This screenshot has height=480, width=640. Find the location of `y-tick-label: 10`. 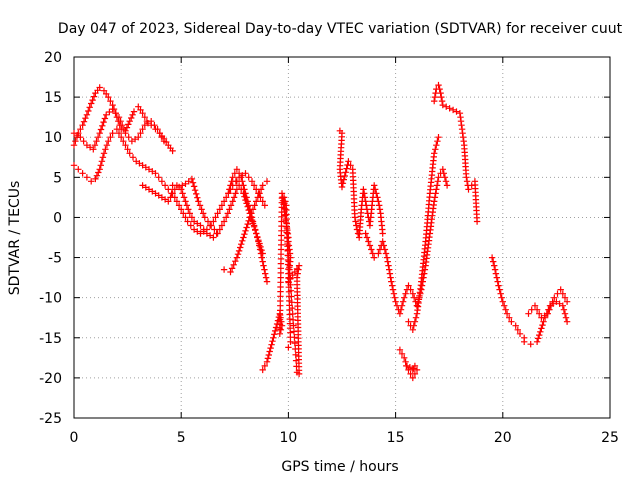

y-tick-label: 10 is located at coordinates (53, 138).